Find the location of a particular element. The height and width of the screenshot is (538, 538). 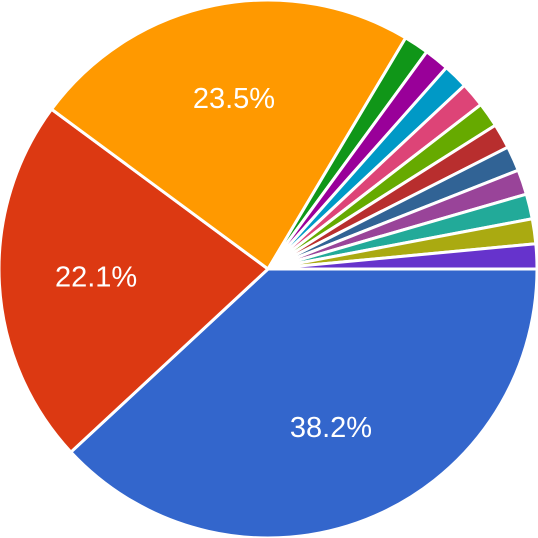

pie-slice is located at coordinates (402, 256).